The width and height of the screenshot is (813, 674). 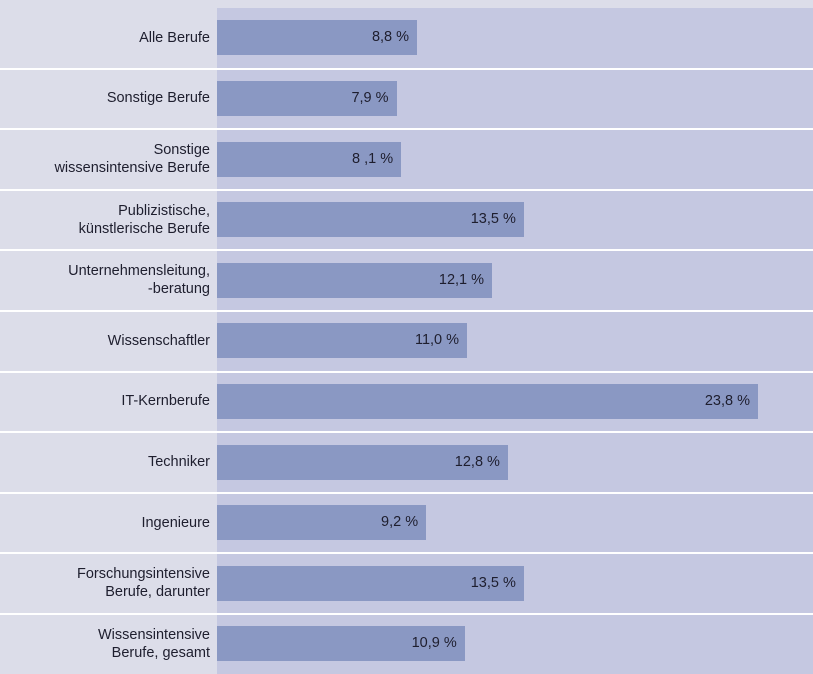 What do you see at coordinates (143, 583) in the screenshot?
I see `category-label: Forschungsintensive Berufe, darunter` at bounding box center [143, 583].